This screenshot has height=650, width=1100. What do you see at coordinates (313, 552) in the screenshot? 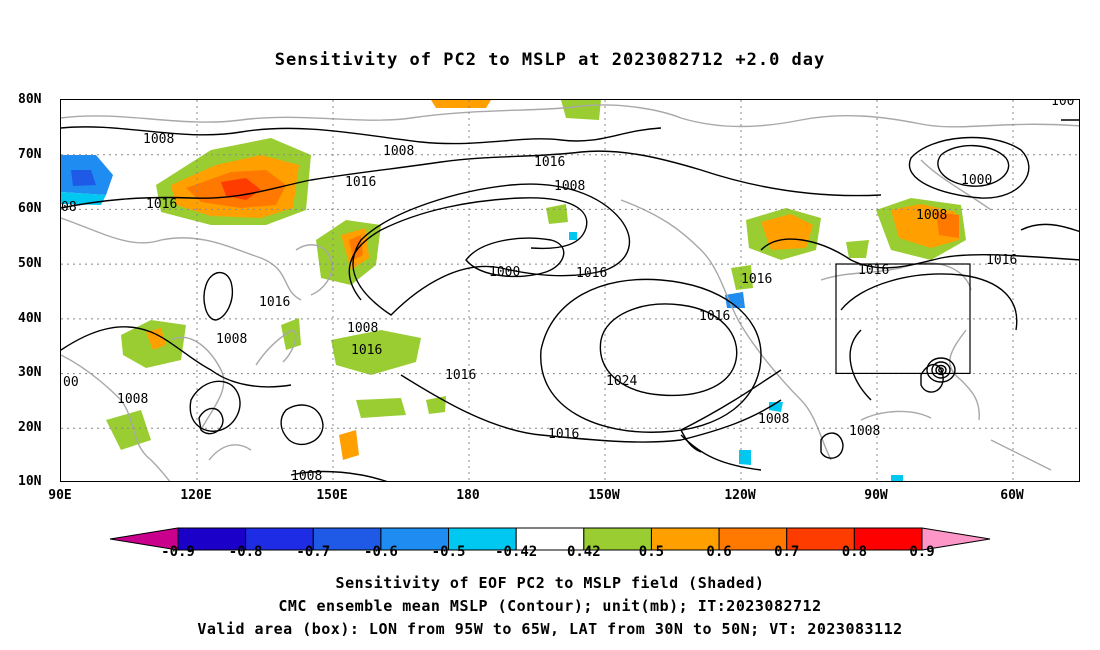
I see `colorbar-tick-label: -0.7` at bounding box center [313, 552].